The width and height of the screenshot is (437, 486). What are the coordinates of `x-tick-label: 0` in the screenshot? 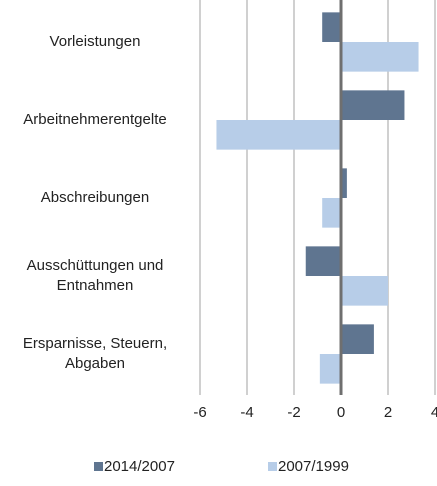 It's located at (341, 412).